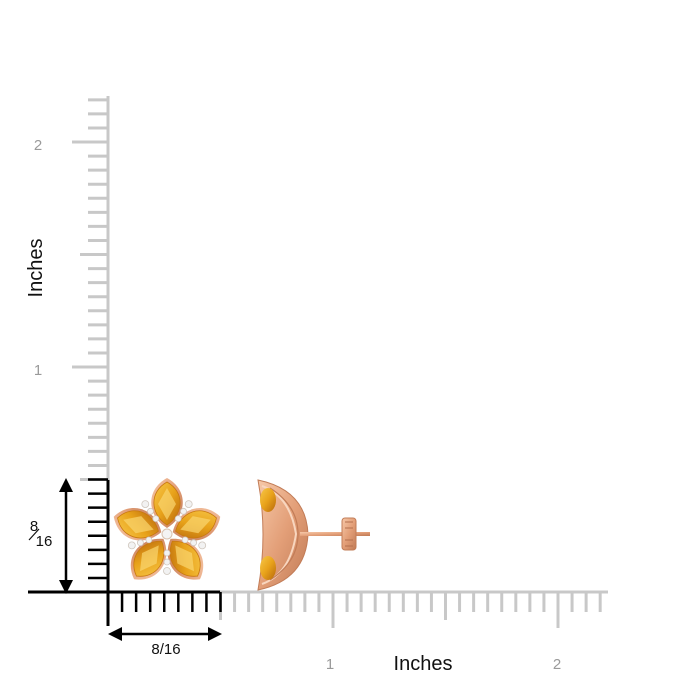  Describe the element at coordinates (164, 602) in the screenshot. I see `horizontal-black-ruler` at that location.